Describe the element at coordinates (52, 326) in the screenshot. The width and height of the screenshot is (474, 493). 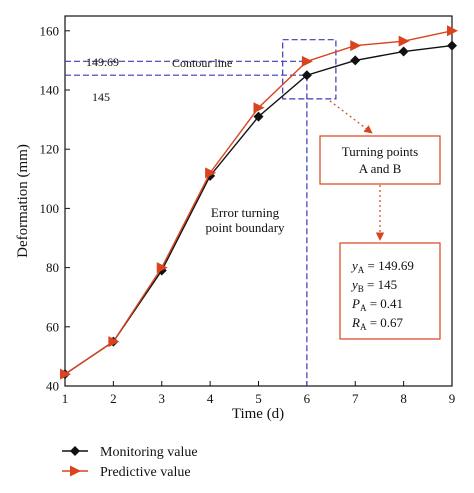
I see `y-tick-label: 60` at that location.